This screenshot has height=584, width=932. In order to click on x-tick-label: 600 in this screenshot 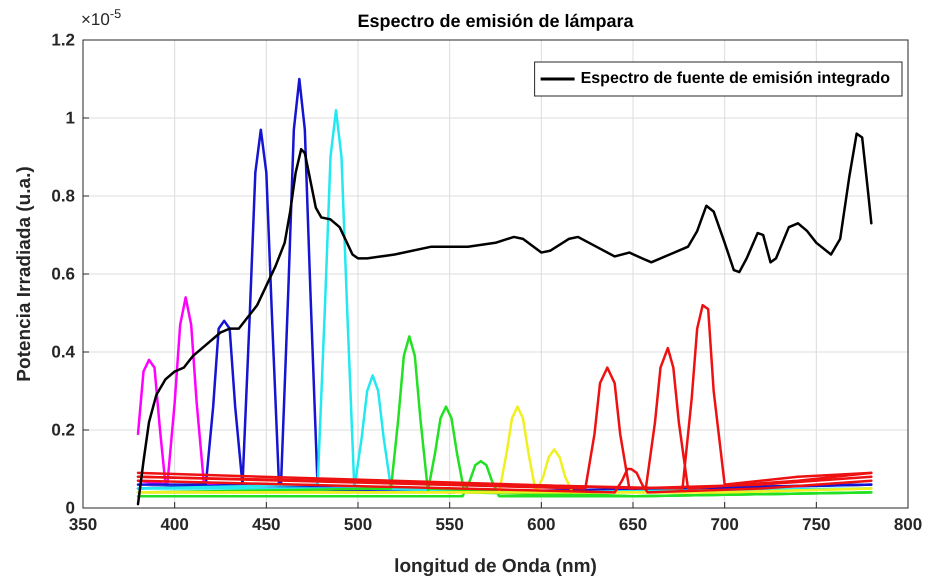, I will do `click(541, 524)`.